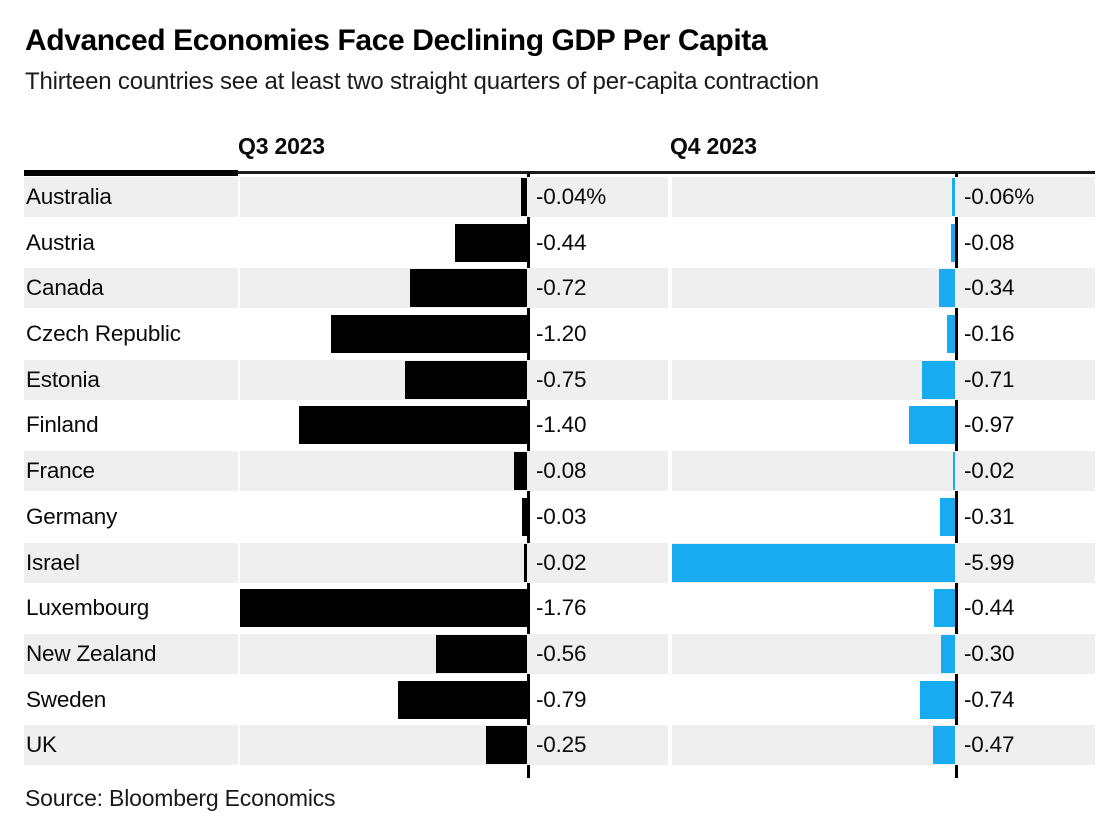 This screenshot has width=1116, height=826. I want to click on q4-2023-cell: -0.74, so click(883, 700).